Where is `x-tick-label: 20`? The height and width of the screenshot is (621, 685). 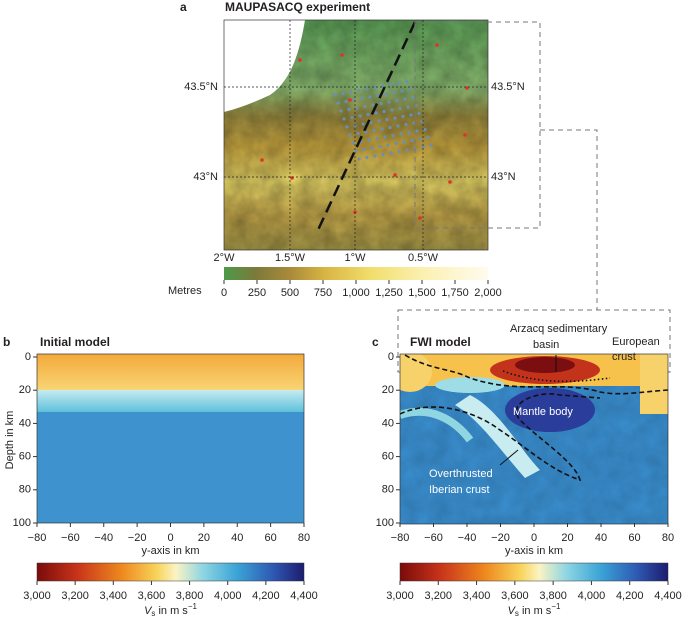 x-tick-label: 20 is located at coordinates (567, 538).